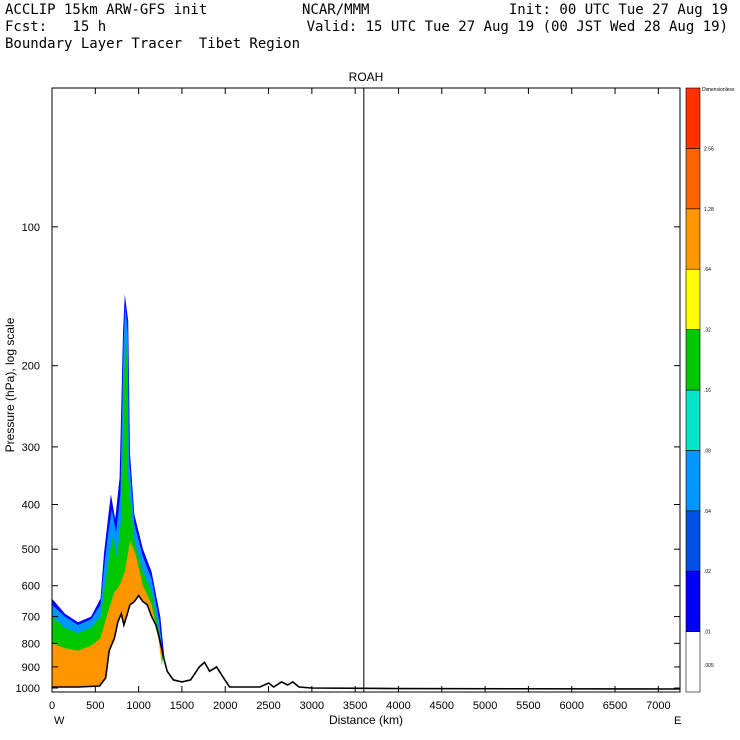 The image size is (740, 740). What do you see at coordinates (571, 706) in the screenshot?
I see `x-tick-label: 6000` at bounding box center [571, 706].